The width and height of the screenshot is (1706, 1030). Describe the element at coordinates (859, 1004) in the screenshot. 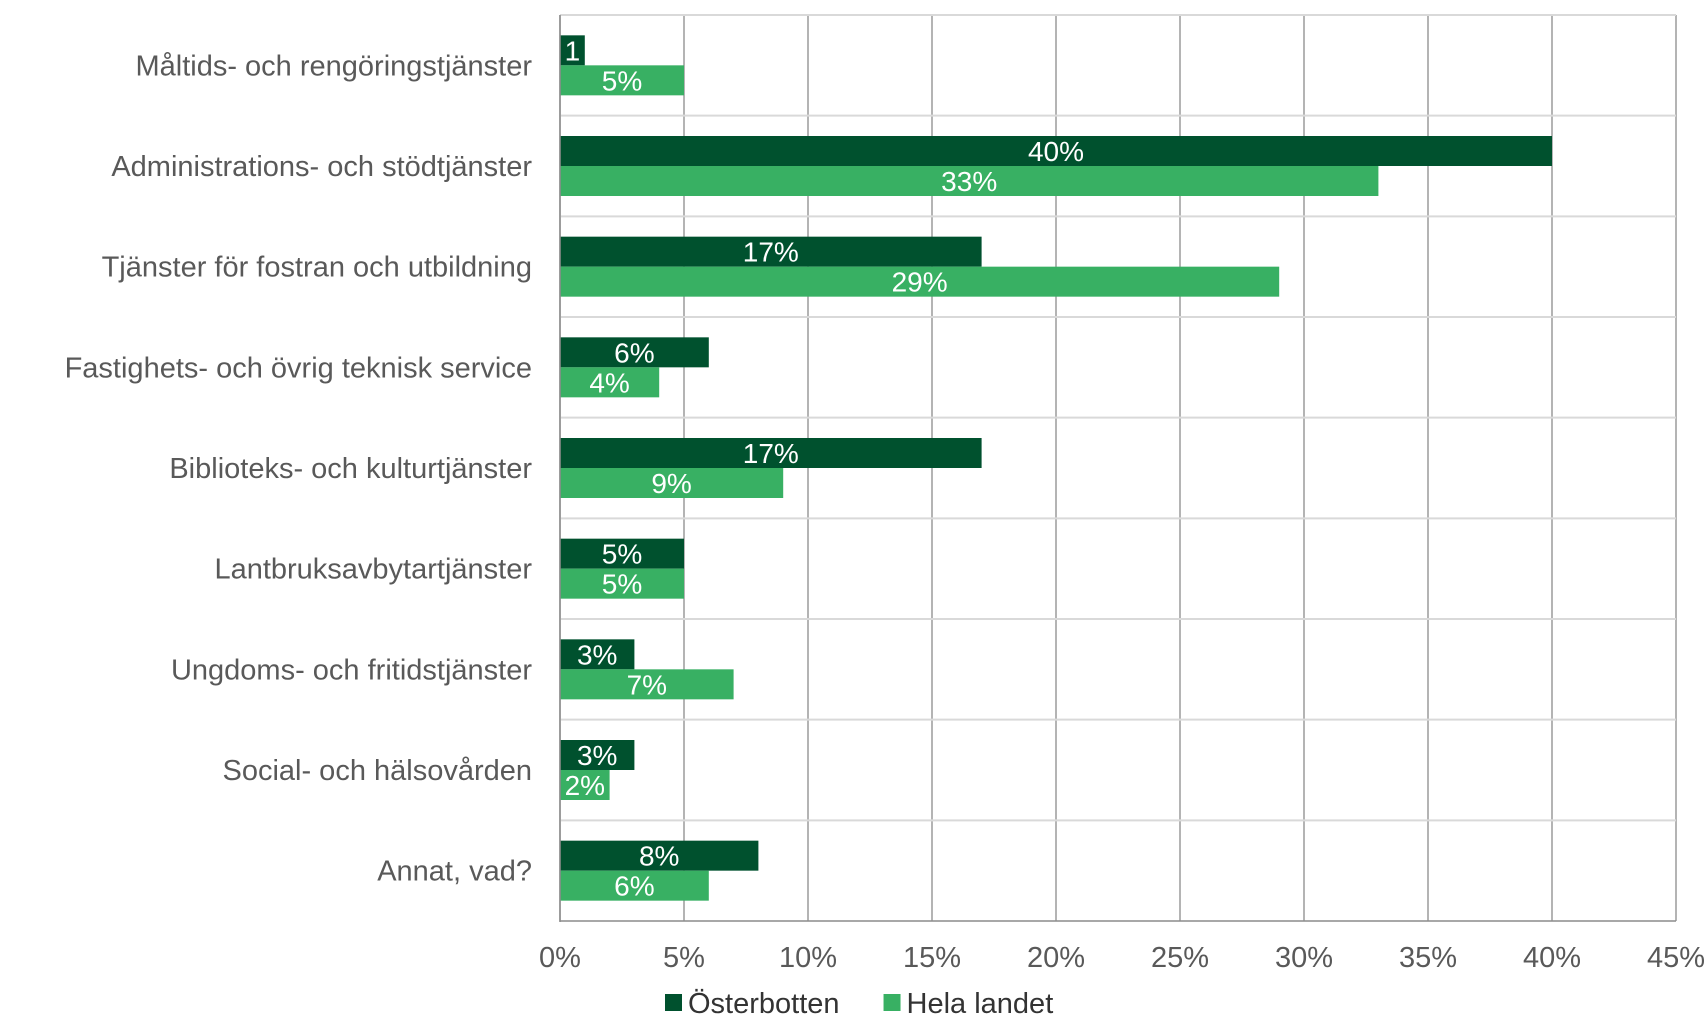

I see `legend: Österbotten Hela landet` at that location.